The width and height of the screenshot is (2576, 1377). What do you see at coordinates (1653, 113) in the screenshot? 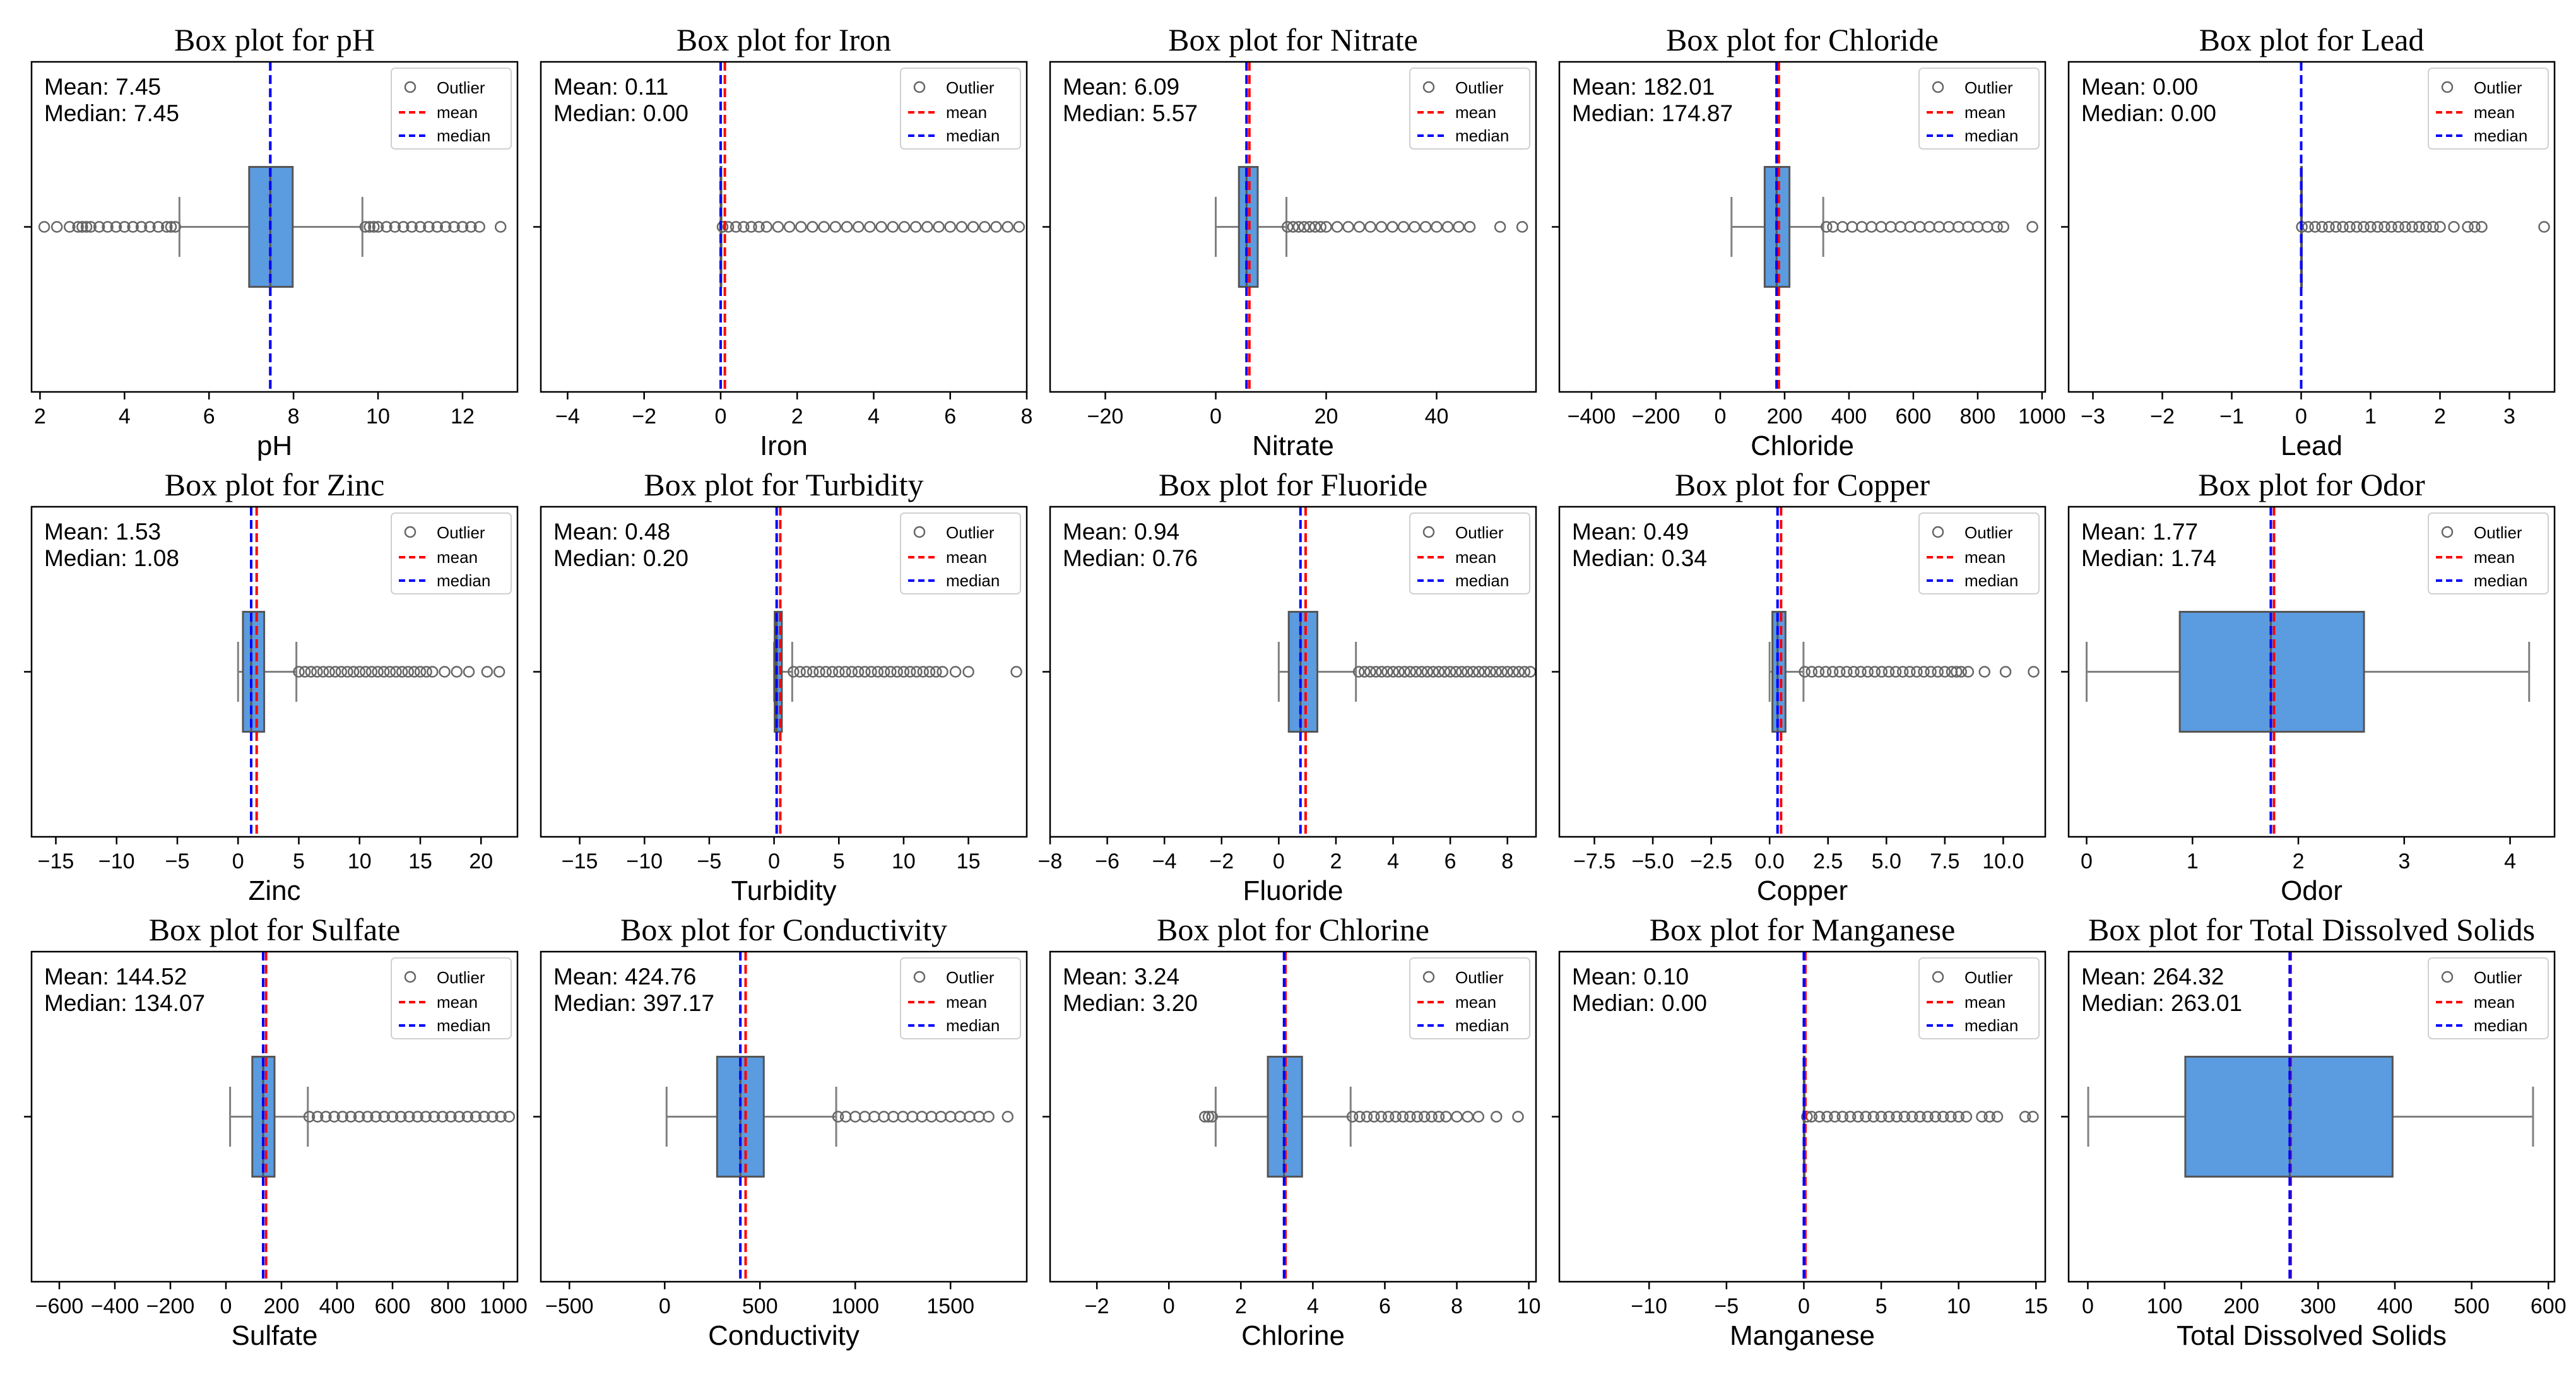
I see `median-stat-text: Median: 174.87` at bounding box center [1653, 113].